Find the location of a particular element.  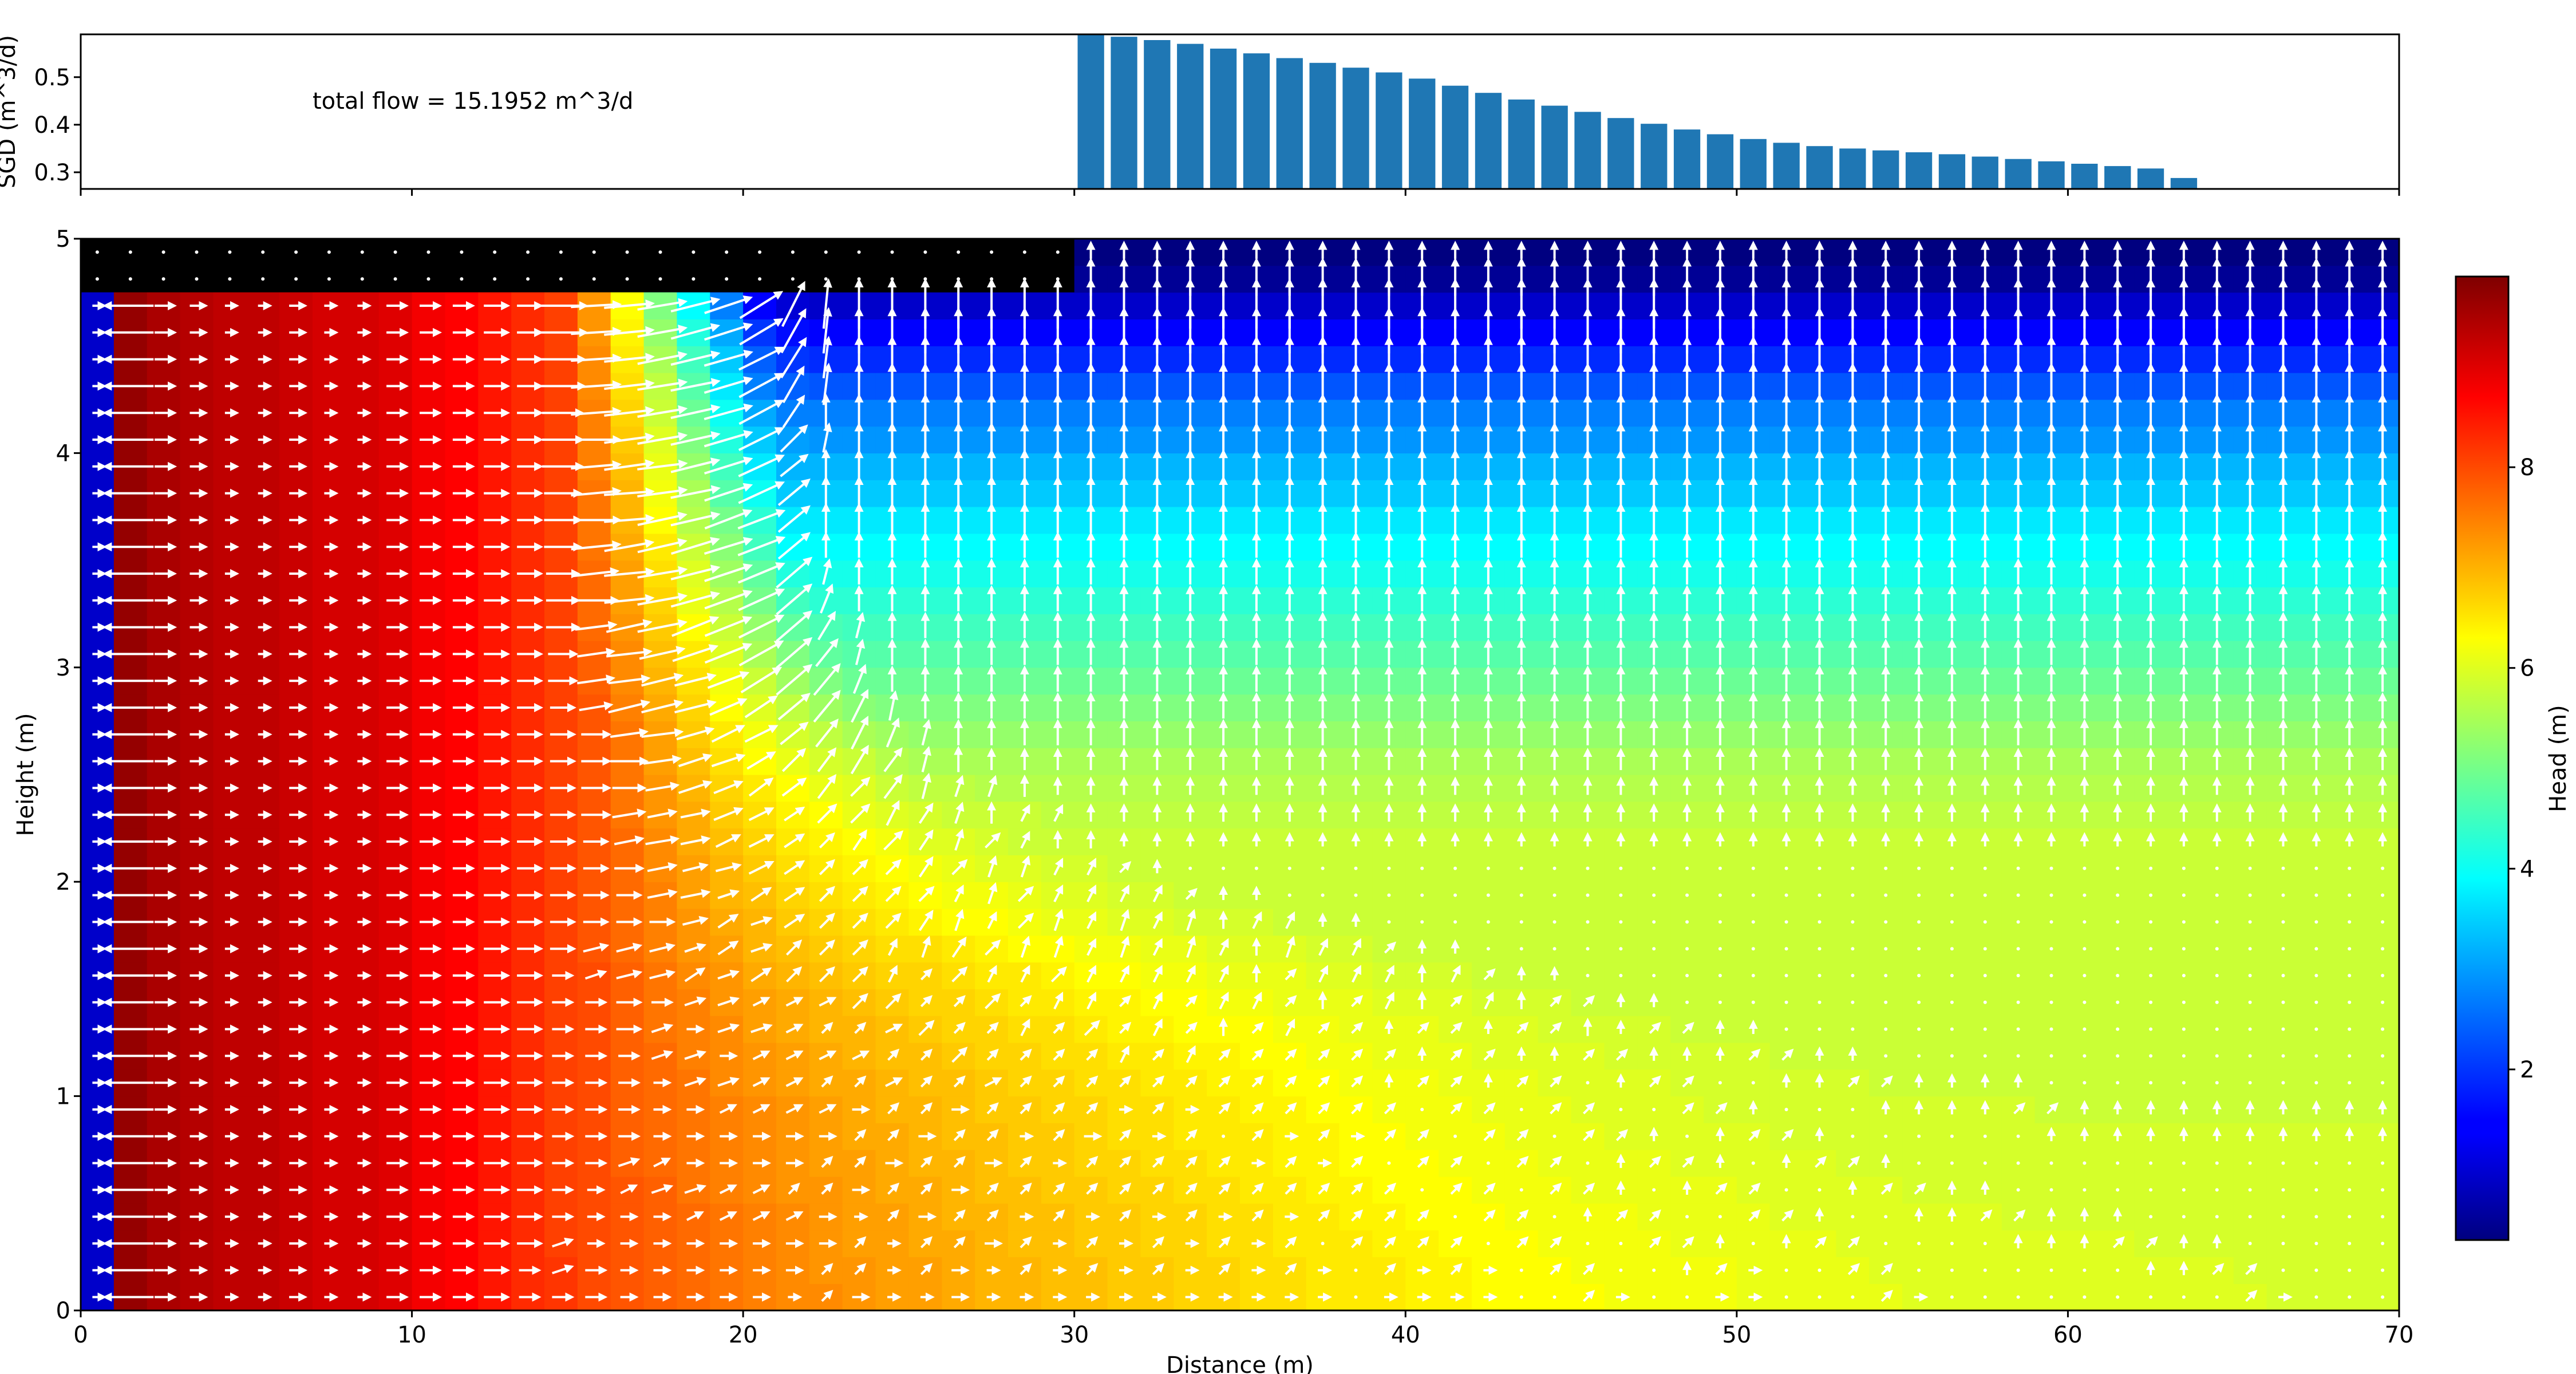

sgd-y-ticks: 0.3 0.4 0.5 is located at coordinates (57, 126).